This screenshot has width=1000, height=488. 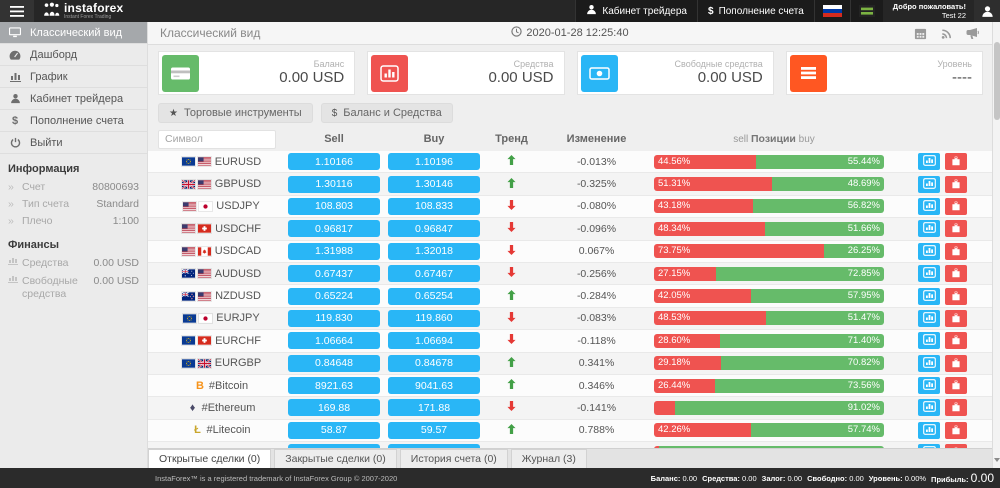 I want to click on buy-price-button: 119.860, so click(x=434, y=318).